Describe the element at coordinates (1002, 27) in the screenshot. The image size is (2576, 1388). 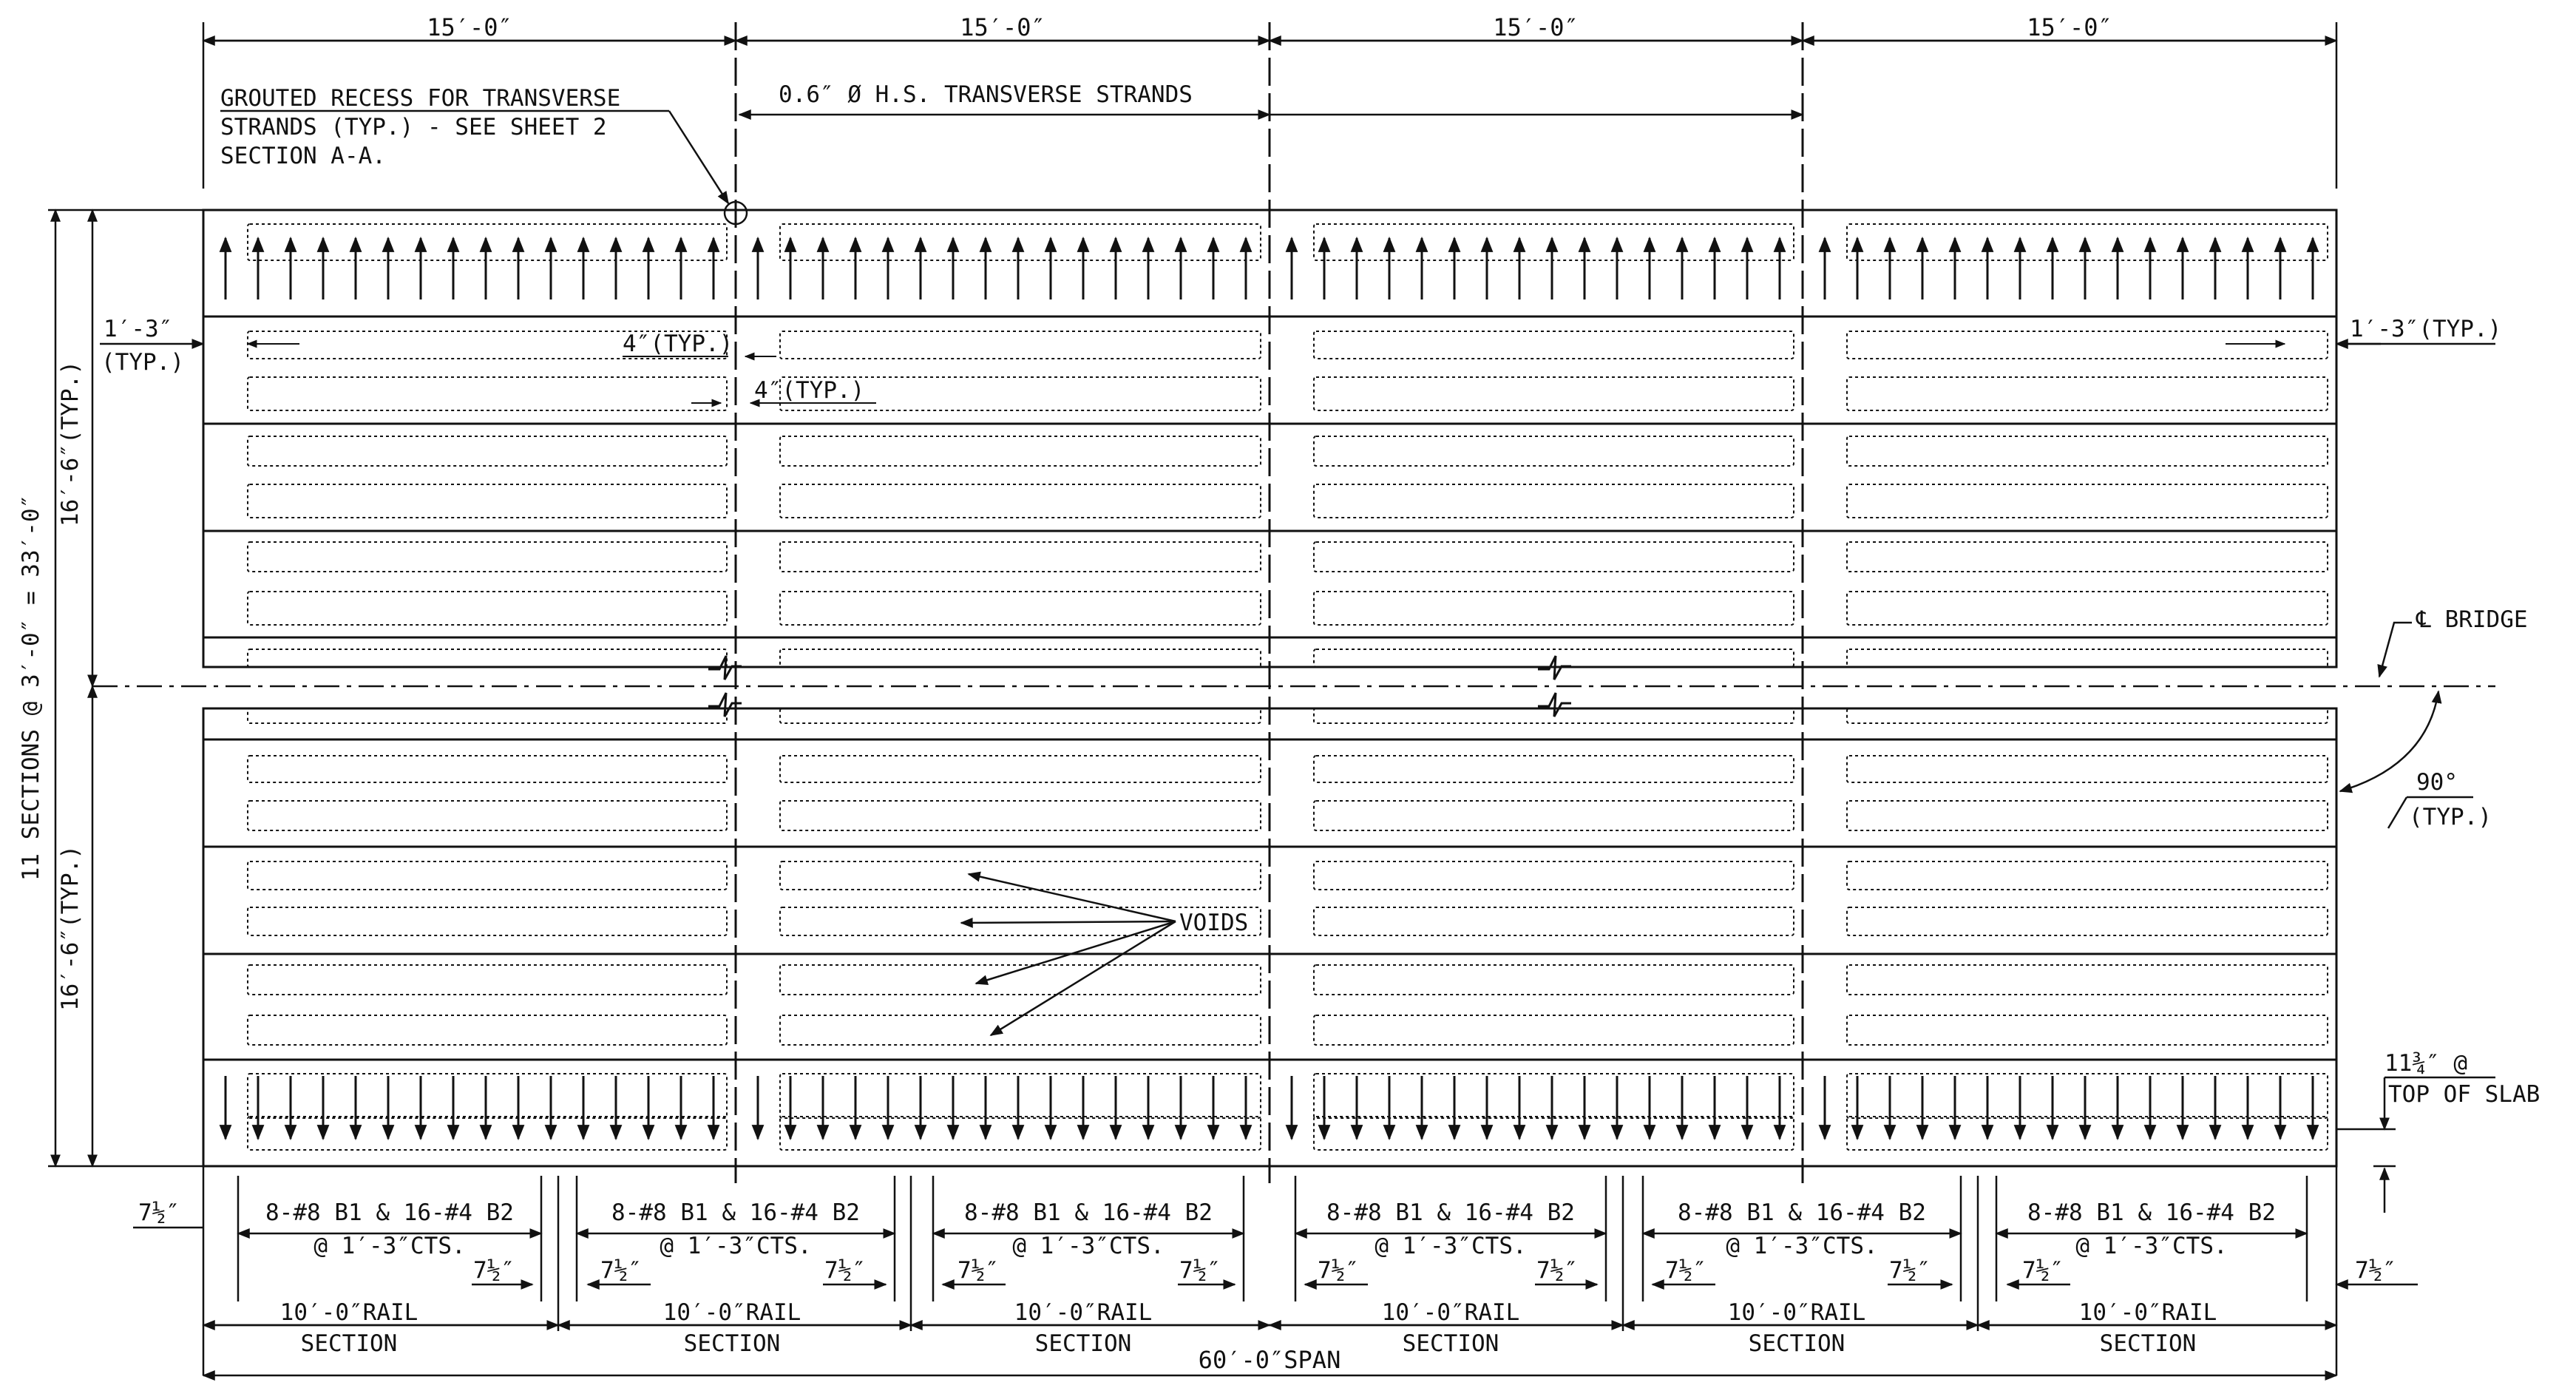
I see `bay-dim-2: 15′-0″` at that location.